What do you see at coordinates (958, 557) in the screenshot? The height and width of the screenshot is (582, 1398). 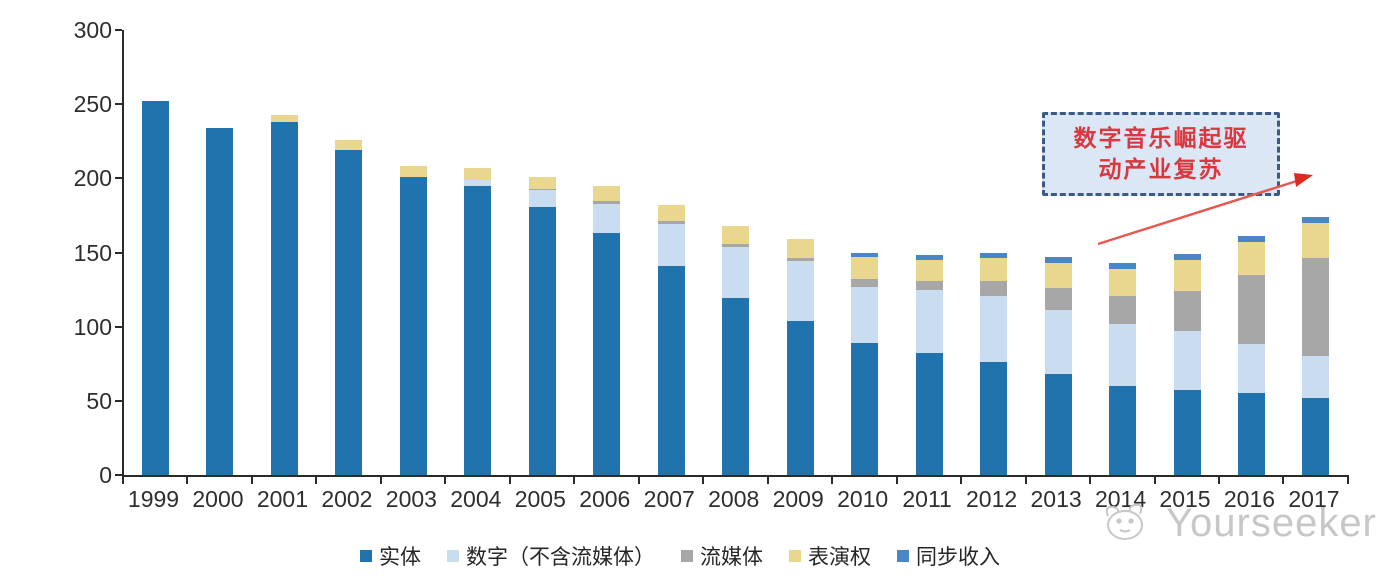 I see `legend-label: 同步收入` at bounding box center [958, 557].